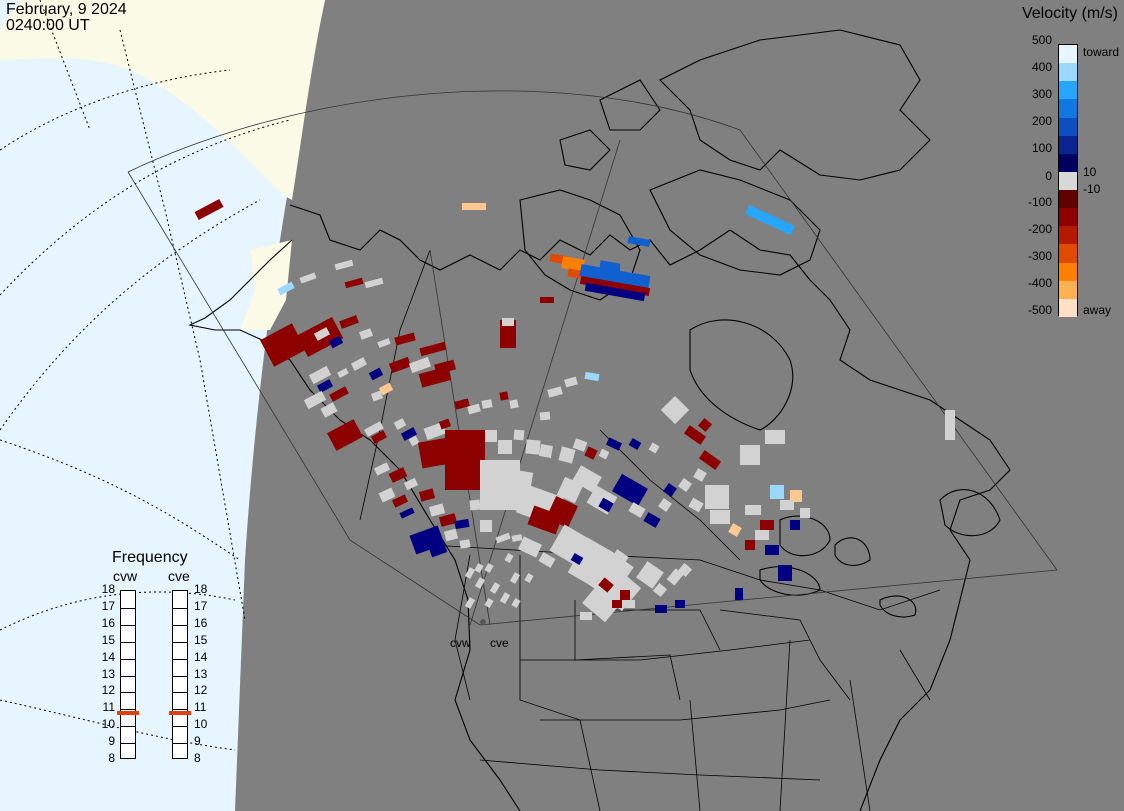 The height and width of the screenshot is (811, 1124). What do you see at coordinates (48, 25) in the screenshot?
I see `time-label: 0240:00 UT` at bounding box center [48, 25].